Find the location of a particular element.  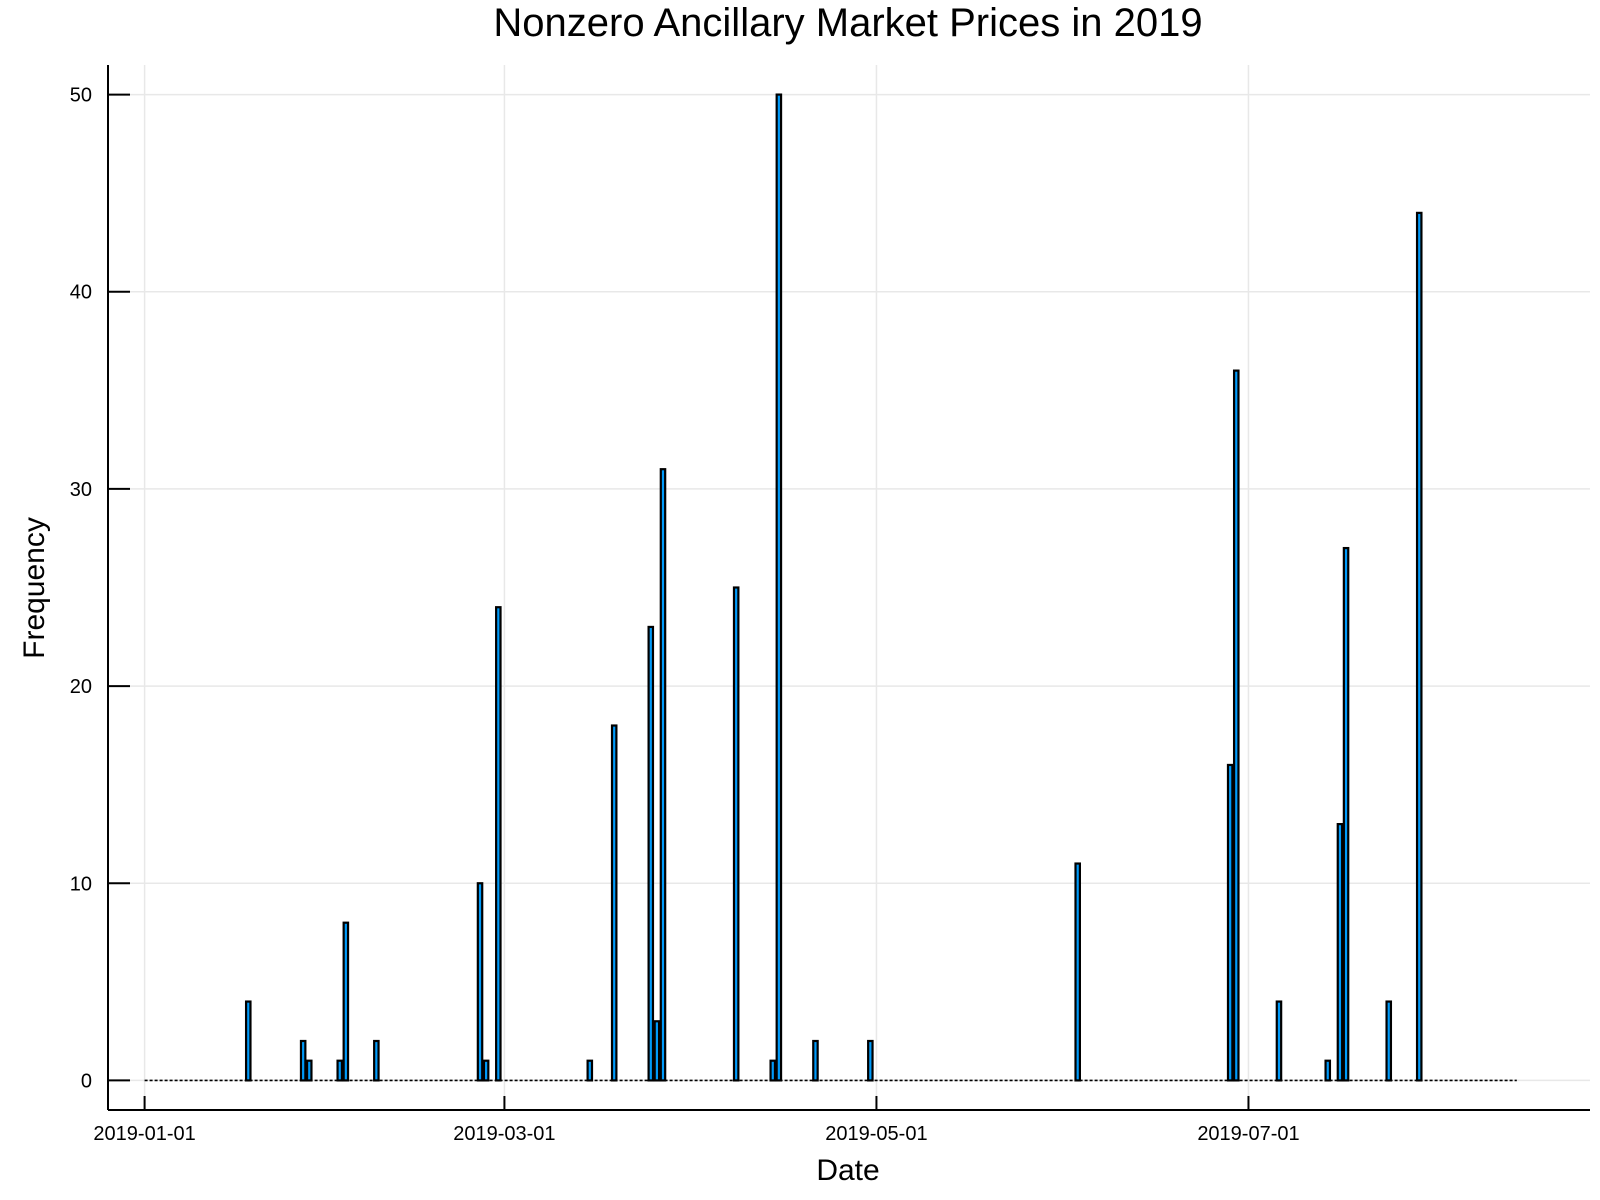

y-axis-label: Frequency is located at coordinates (34, 588).